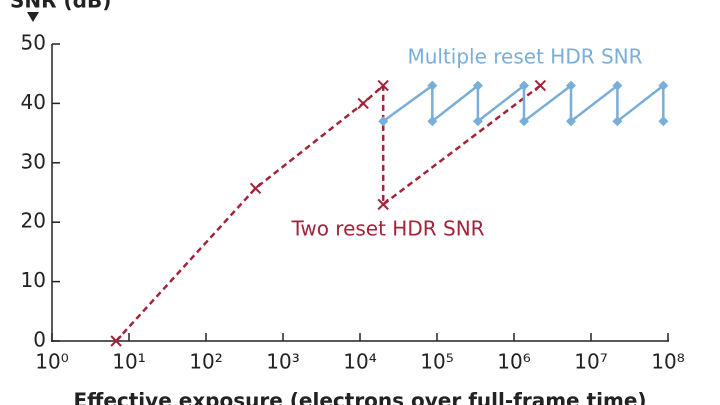 This screenshot has width=720, height=405. Describe the element at coordinates (33, 43) in the screenshot. I see `y-tick-label: 50` at that location.